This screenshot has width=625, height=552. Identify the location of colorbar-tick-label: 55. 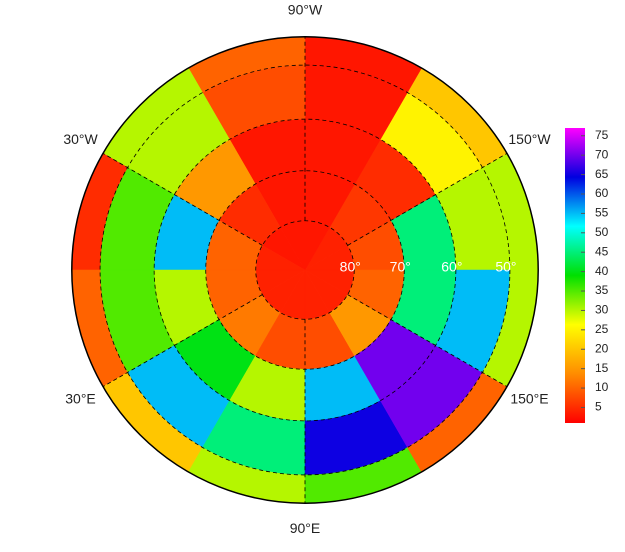
(602, 213).